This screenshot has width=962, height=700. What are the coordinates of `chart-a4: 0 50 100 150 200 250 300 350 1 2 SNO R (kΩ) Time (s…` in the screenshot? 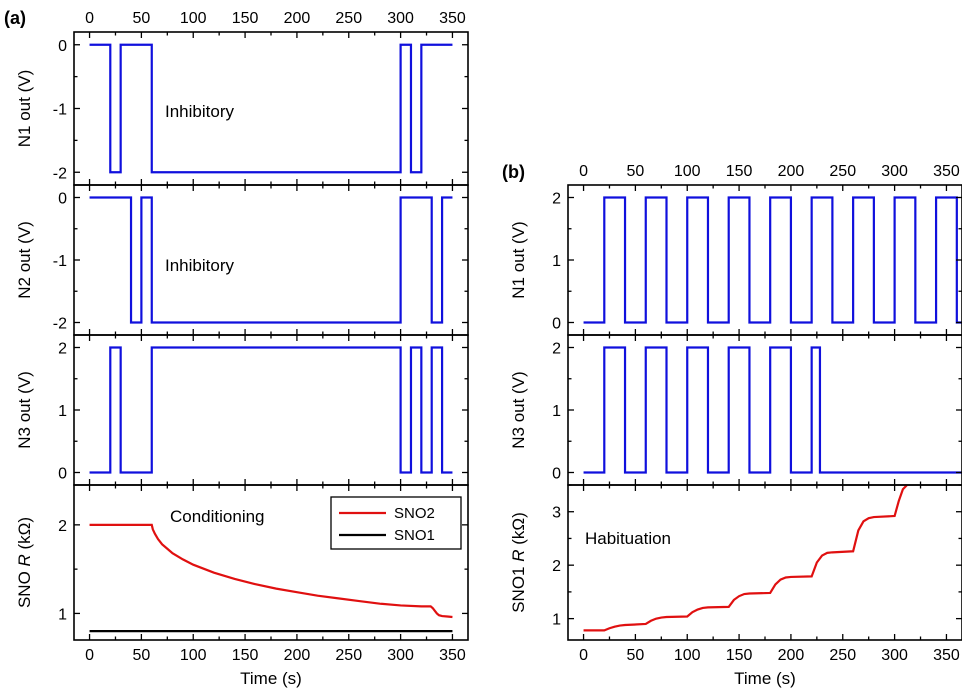 It's located at (242, 586).